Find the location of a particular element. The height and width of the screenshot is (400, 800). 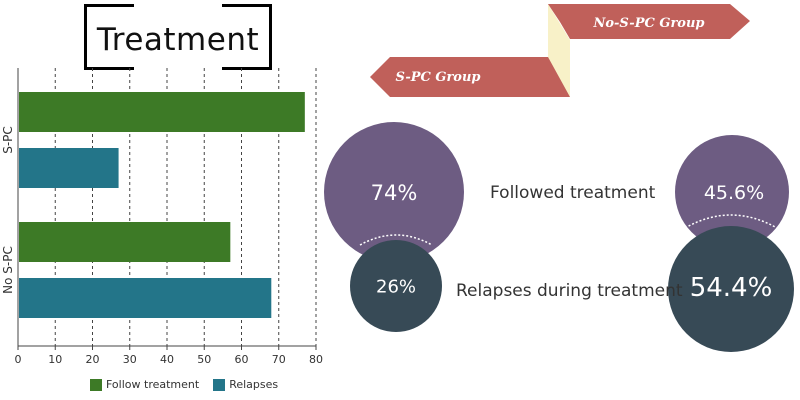

spc-divider is located at coordinates (396, 240).